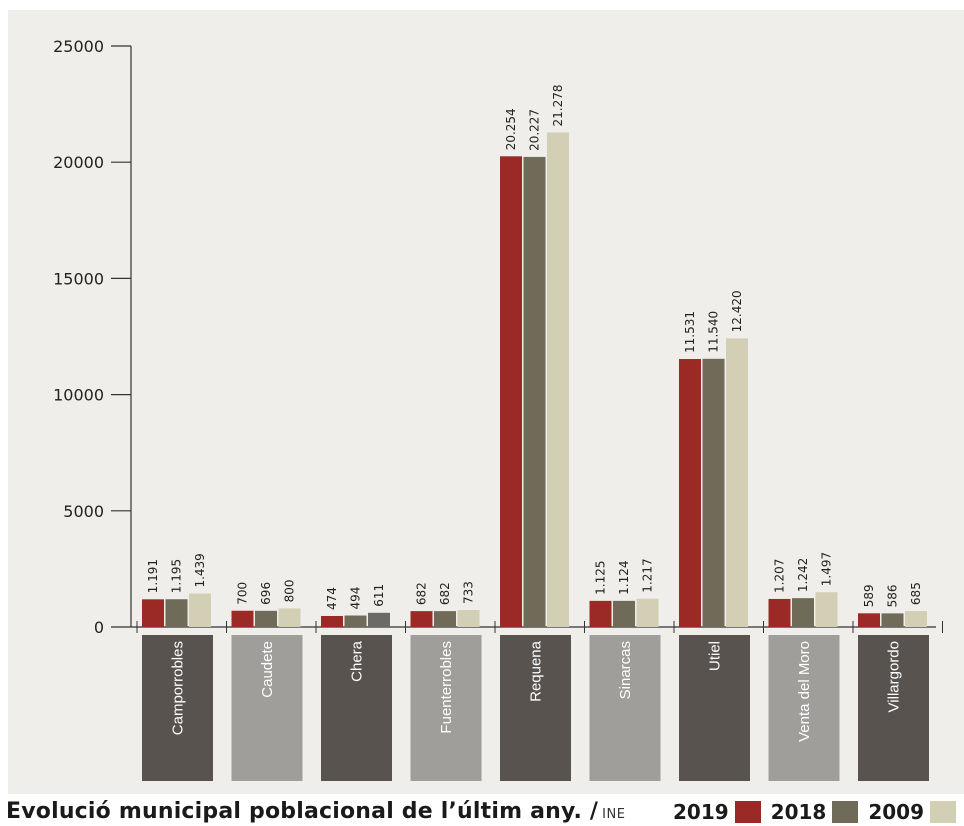 This screenshot has height=826, width=964. Describe the element at coordinates (558, 105) in the screenshot. I see `data-label-requena-2009: 21.278` at that location.